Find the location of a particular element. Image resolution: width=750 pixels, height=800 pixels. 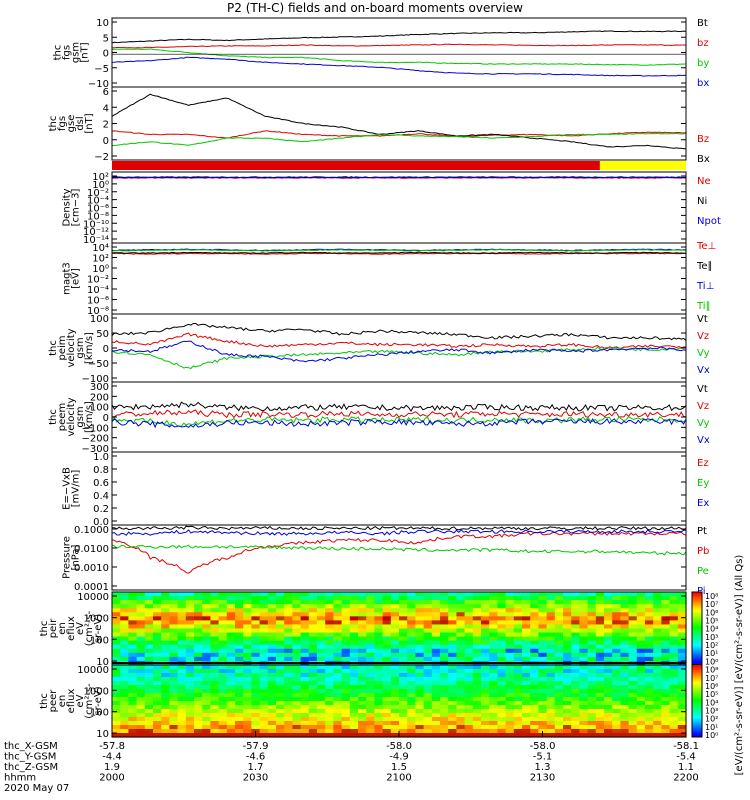

xaxis-value: 2100 is located at coordinates (398, 778).